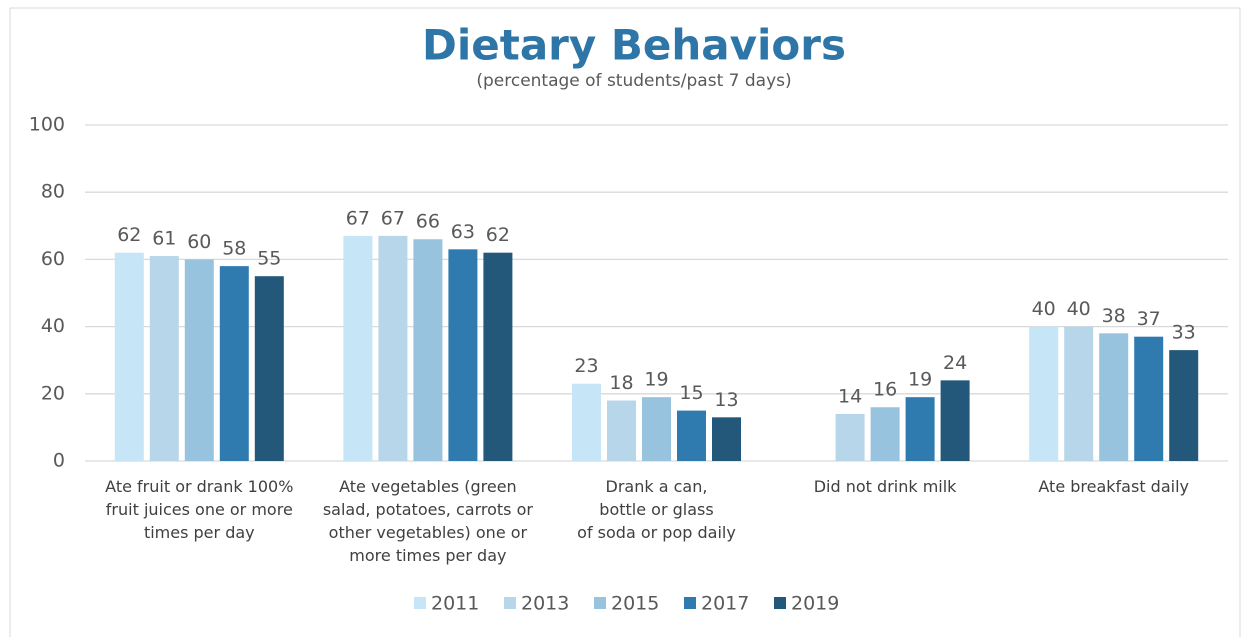 The width and height of the screenshot is (1247, 637). Describe the element at coordinates (455, 604) in the screenshot. I see `legend-label: 2011` at that location.